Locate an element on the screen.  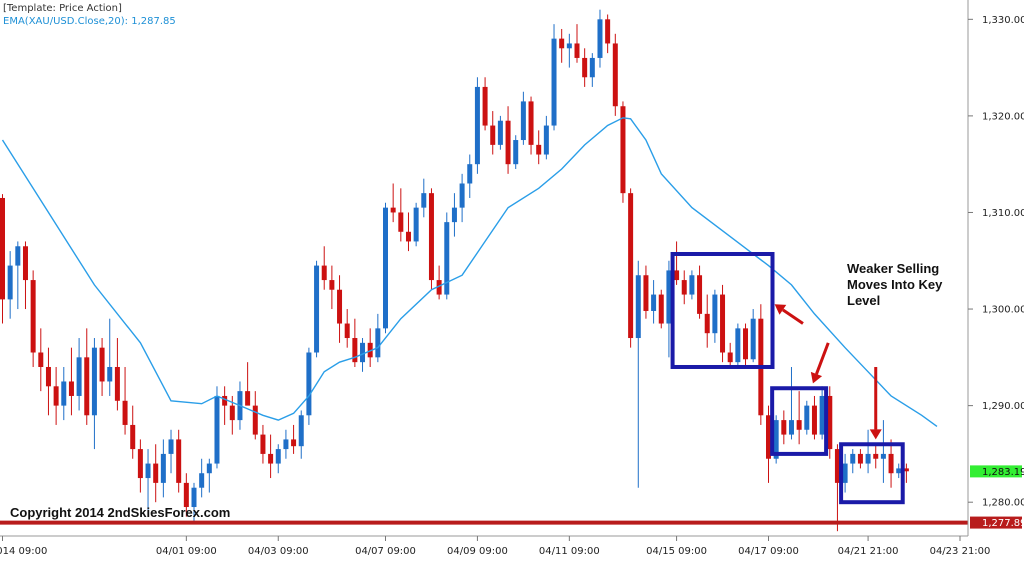
last-price-value: 1,283.19 is located at coordinates (1003, 472).